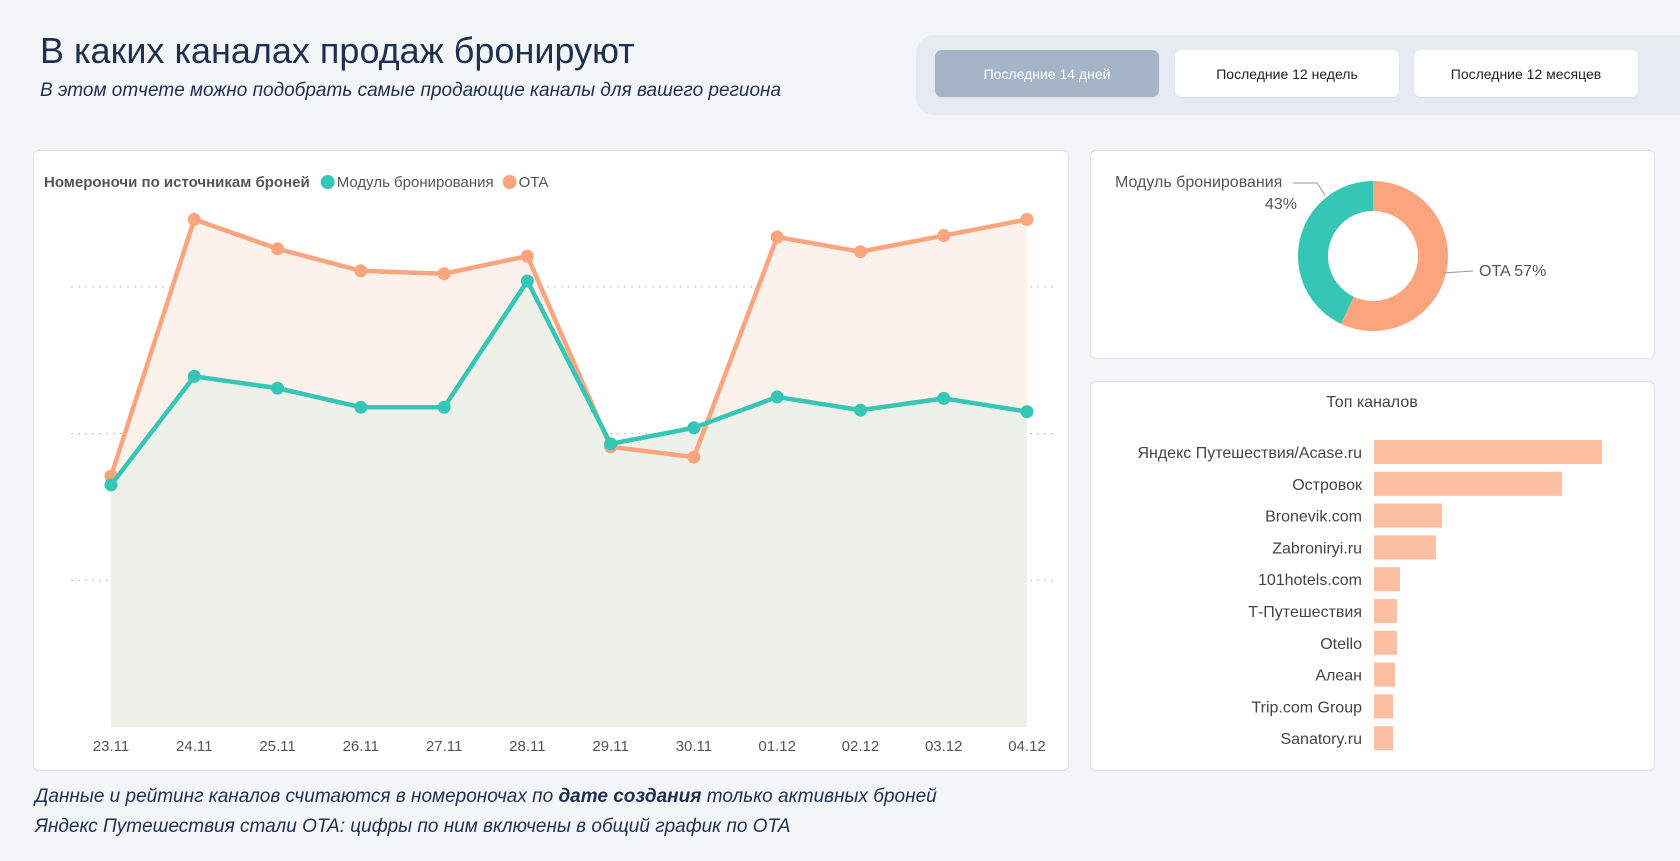  What do you see at coordinates (1313, 517) in the screenshot?
I see `bar-label: Bronevik.com` at bounding box center [1313, 517].